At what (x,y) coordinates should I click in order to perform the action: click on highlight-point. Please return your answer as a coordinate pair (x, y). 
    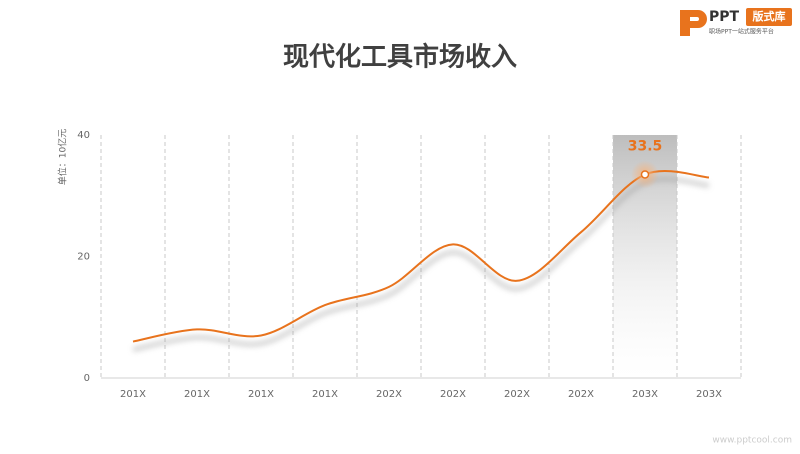
    Looking at the image, I should click on (645, 174).